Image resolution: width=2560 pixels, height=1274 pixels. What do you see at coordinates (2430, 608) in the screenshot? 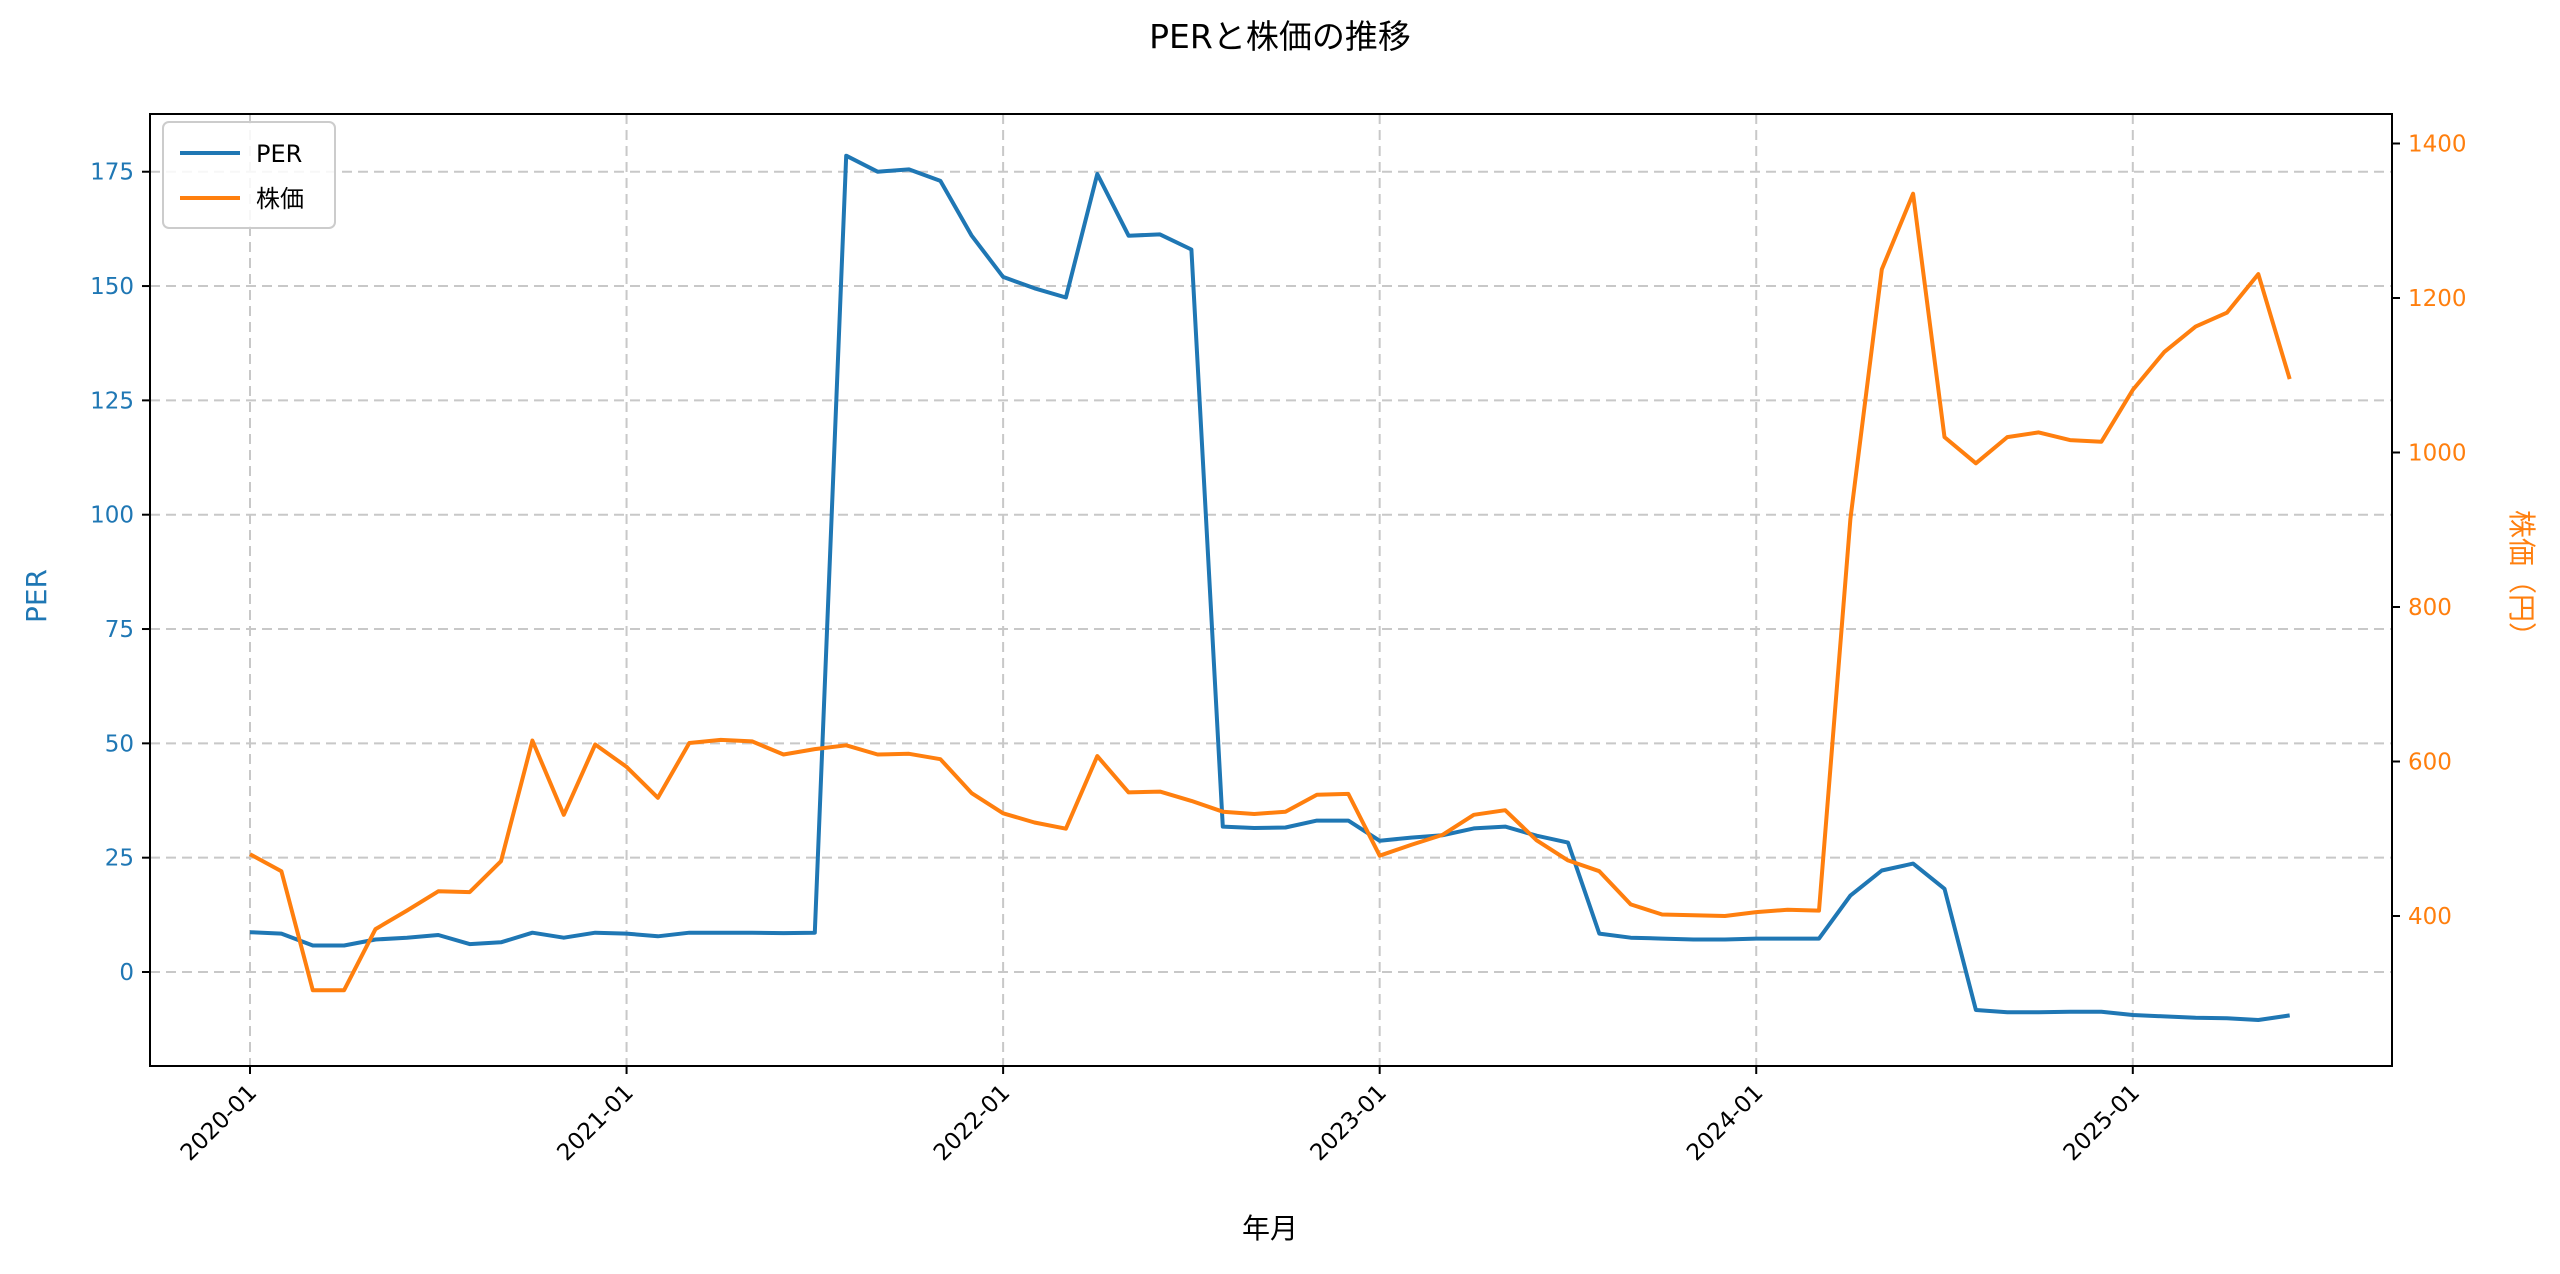
I see `right-tick-label: 800` at bounding box center [2430, 608].